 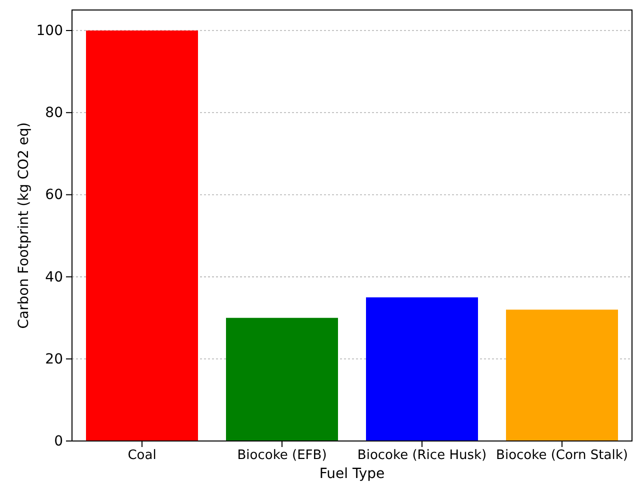 What do you see at coordinates (562, 456) in the screenshot?
I see `x-tick-label: Biocoke (Corn Stalk)` at bounding box center [562, 456].